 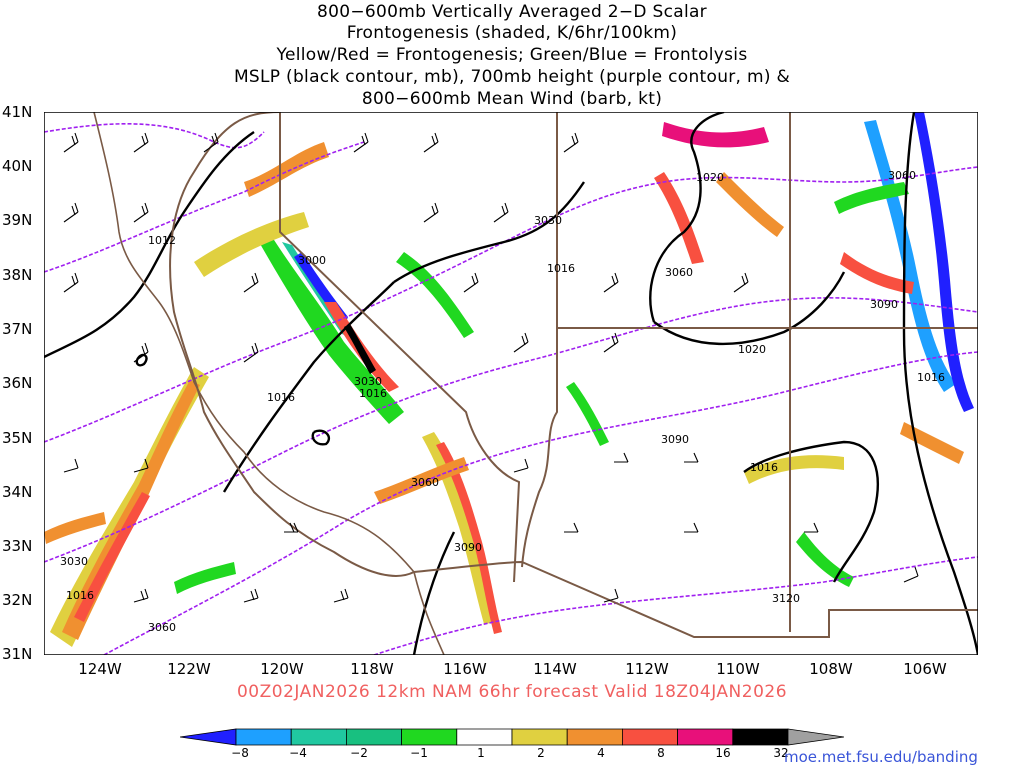 I want to click on site-url: moe.met.fsu.edu/banding, so click(x=881, y=757).